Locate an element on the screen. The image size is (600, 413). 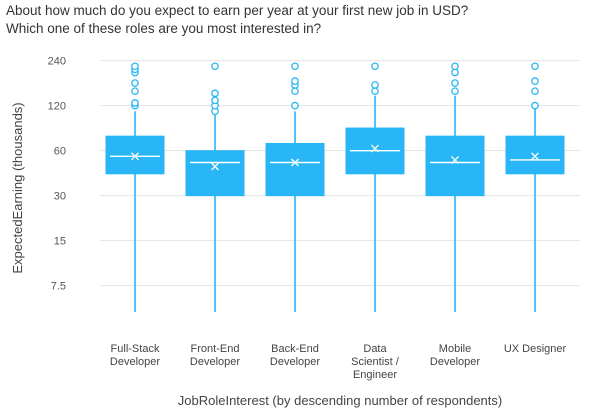
x-category-label: Front-End Developer is located at coordinates (215, 355).